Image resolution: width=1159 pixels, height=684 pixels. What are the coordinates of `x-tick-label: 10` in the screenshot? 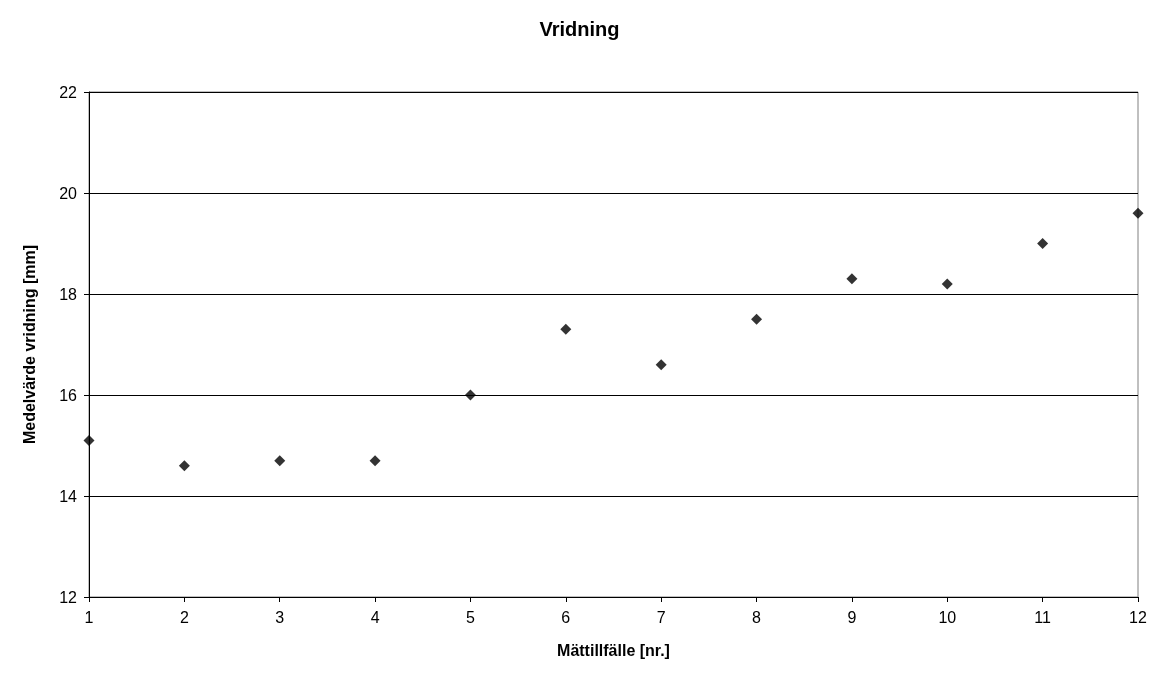 It's located at (947, 617).